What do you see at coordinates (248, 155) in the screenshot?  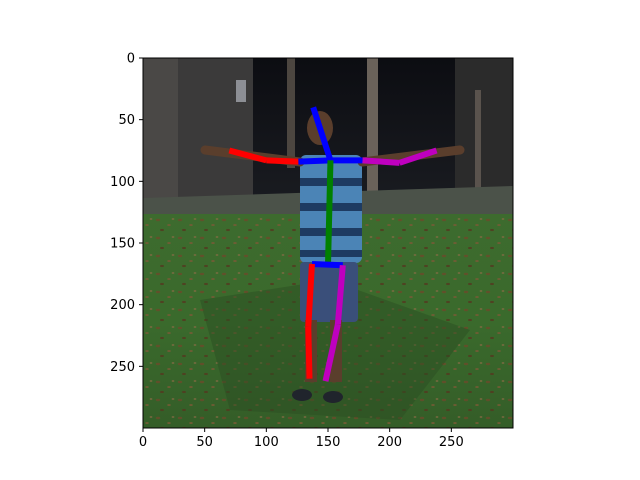 I see `limb-r_wrist-r_elbow` at bounding box center [248, 155].